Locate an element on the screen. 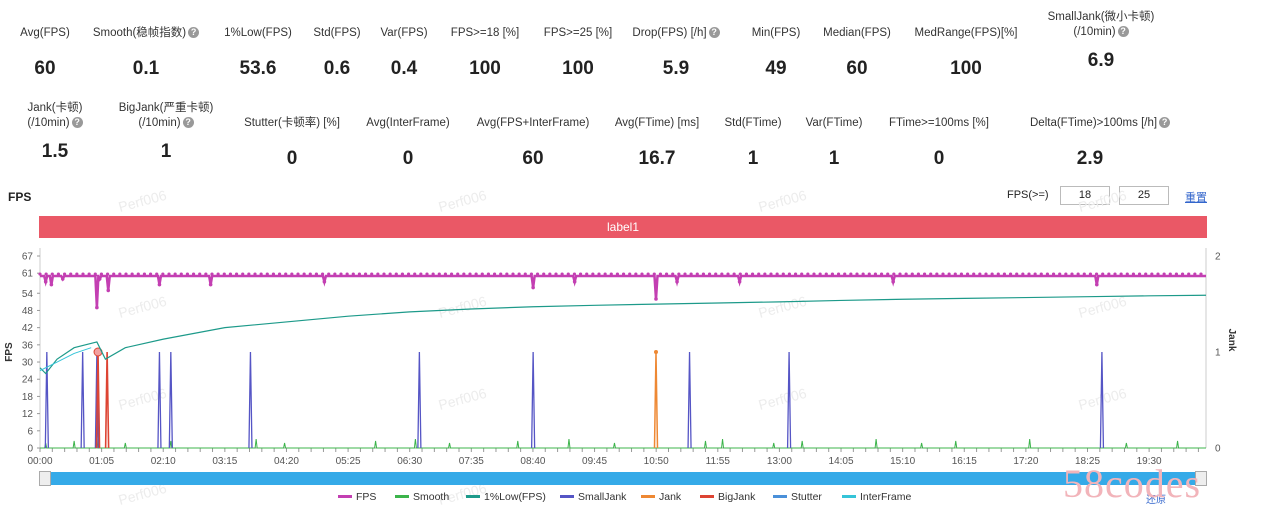 The width and height of the screenshot is (1262, 513). stat-value: 6.9 is located at coordinates (1101, 60).